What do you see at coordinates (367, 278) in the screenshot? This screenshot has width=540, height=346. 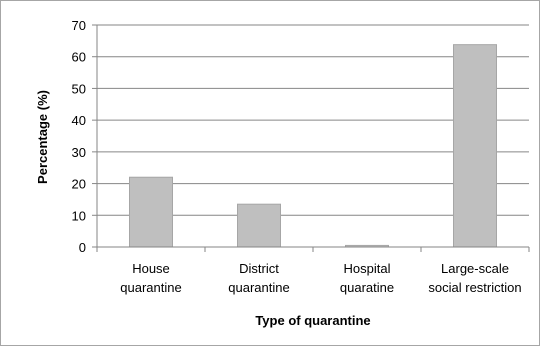 I see `x-category-label: Hospital quaratine` at bounding box center [367, 278].